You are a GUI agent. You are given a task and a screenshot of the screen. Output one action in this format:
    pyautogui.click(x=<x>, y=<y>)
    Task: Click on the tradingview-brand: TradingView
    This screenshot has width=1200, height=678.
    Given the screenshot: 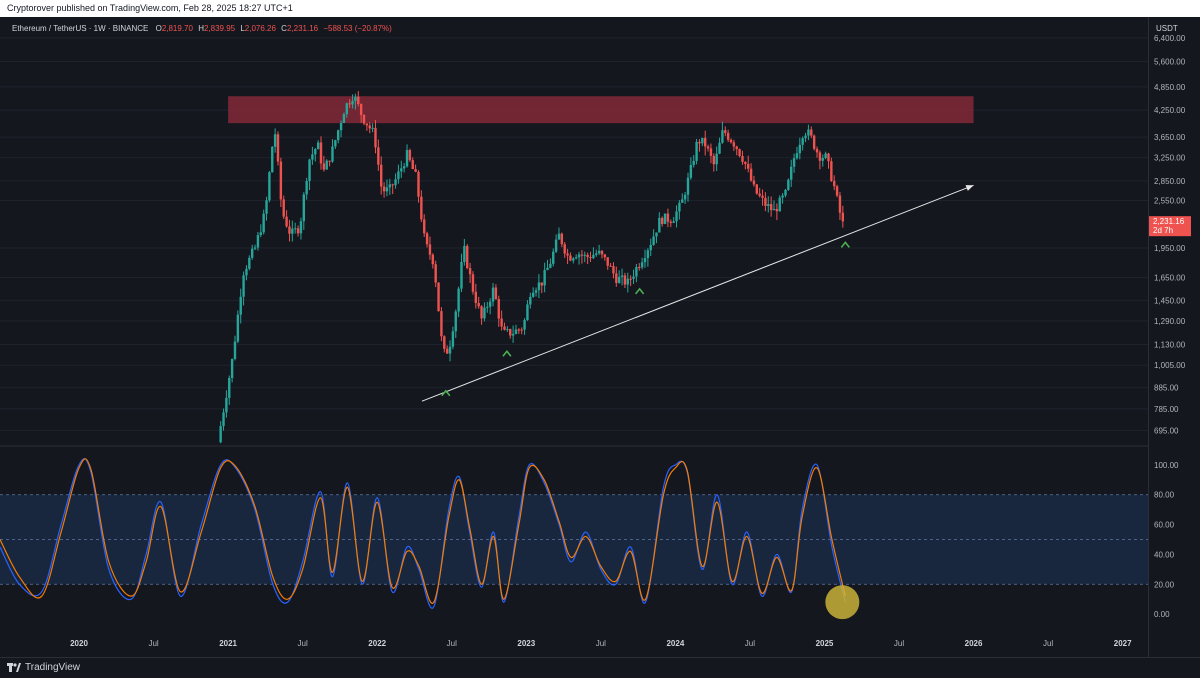 What is the action you would take?
    pyautogui.click(x=43, y=667)
    